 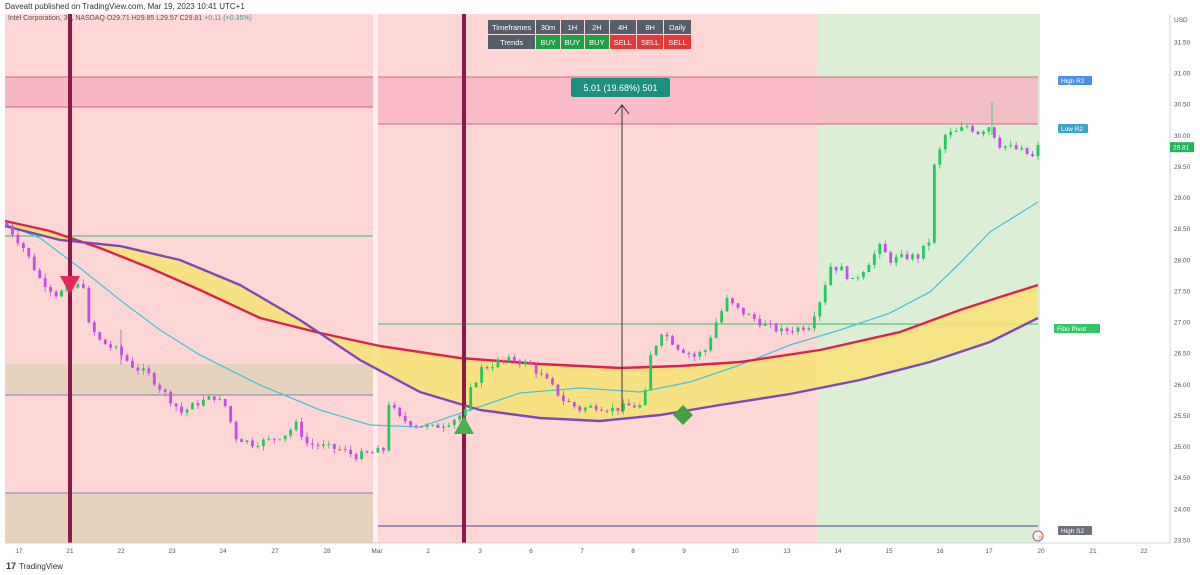 I want to click on price-tick-label: 25.50, so click(x=1182, y=416).